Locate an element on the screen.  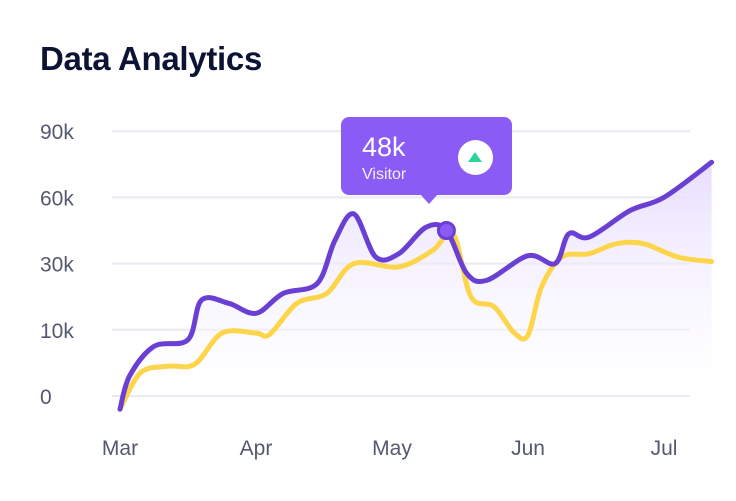
visitor-tooltip: 48k Visitor is located at coordinates (426, 160).